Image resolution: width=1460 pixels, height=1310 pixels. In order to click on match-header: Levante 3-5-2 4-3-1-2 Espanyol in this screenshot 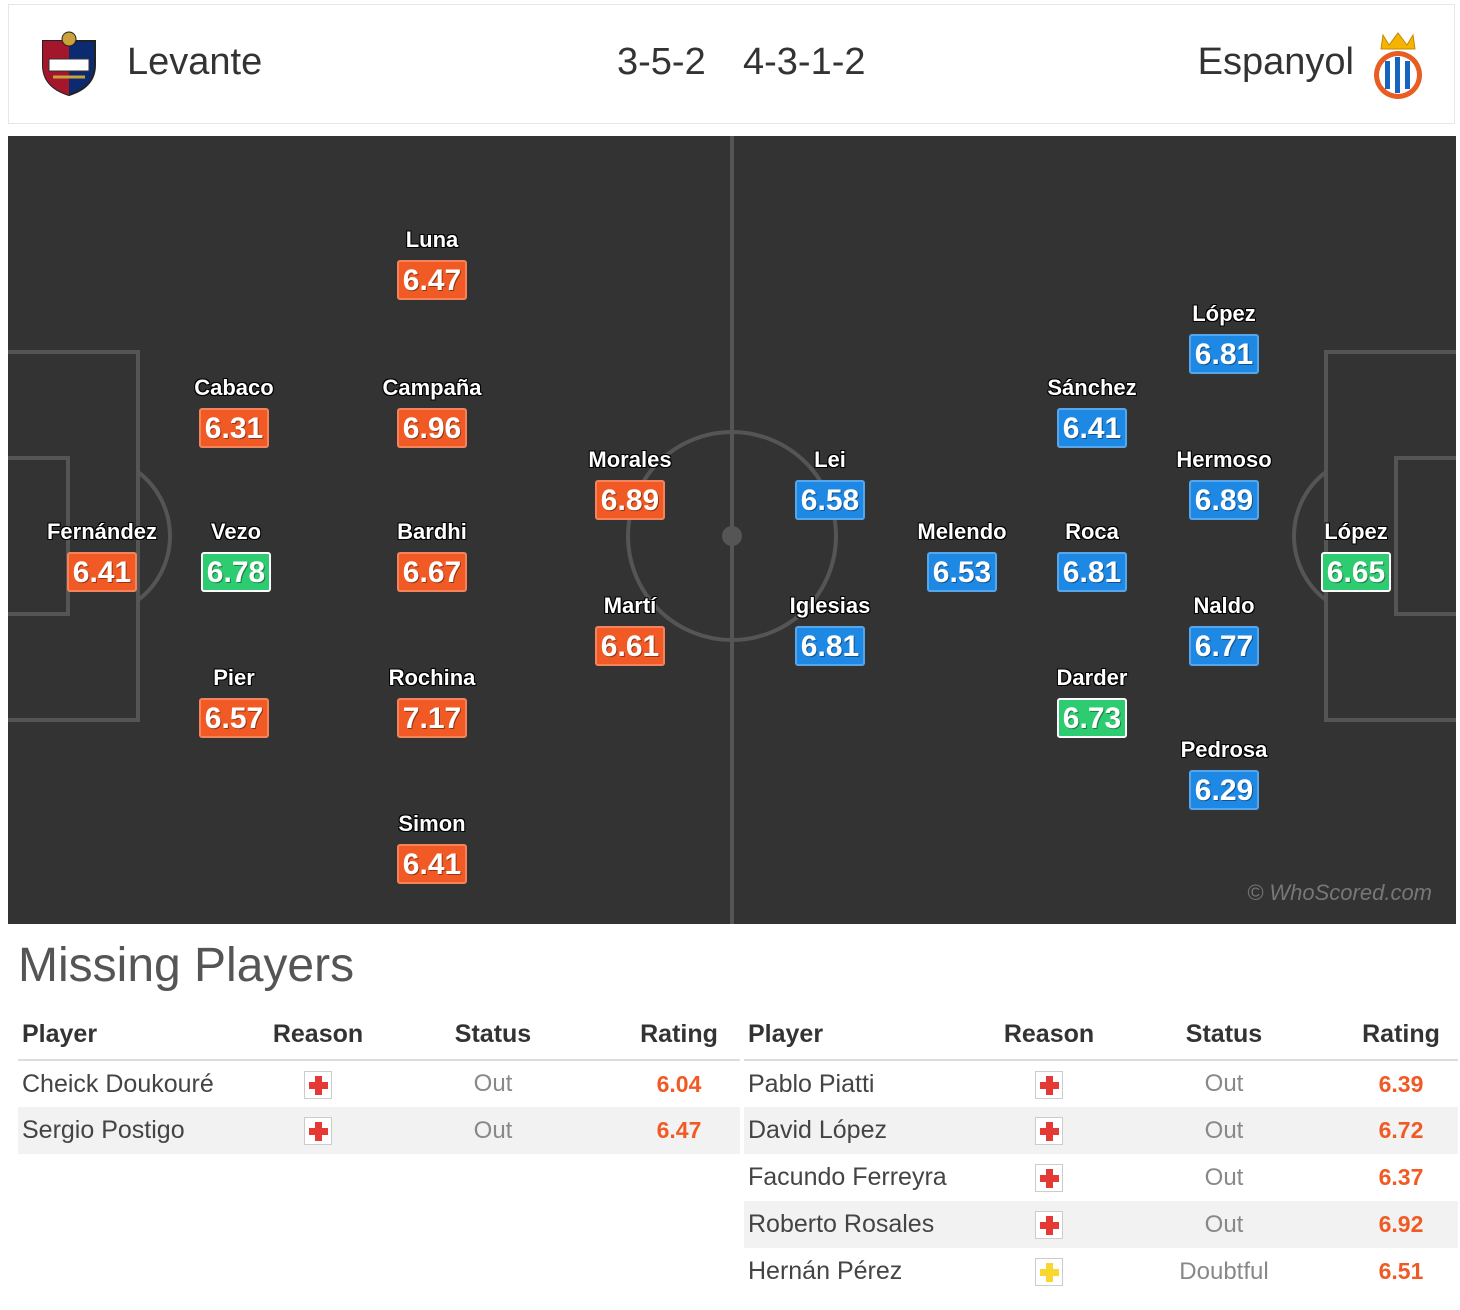, I will do `click(731, 64)`.